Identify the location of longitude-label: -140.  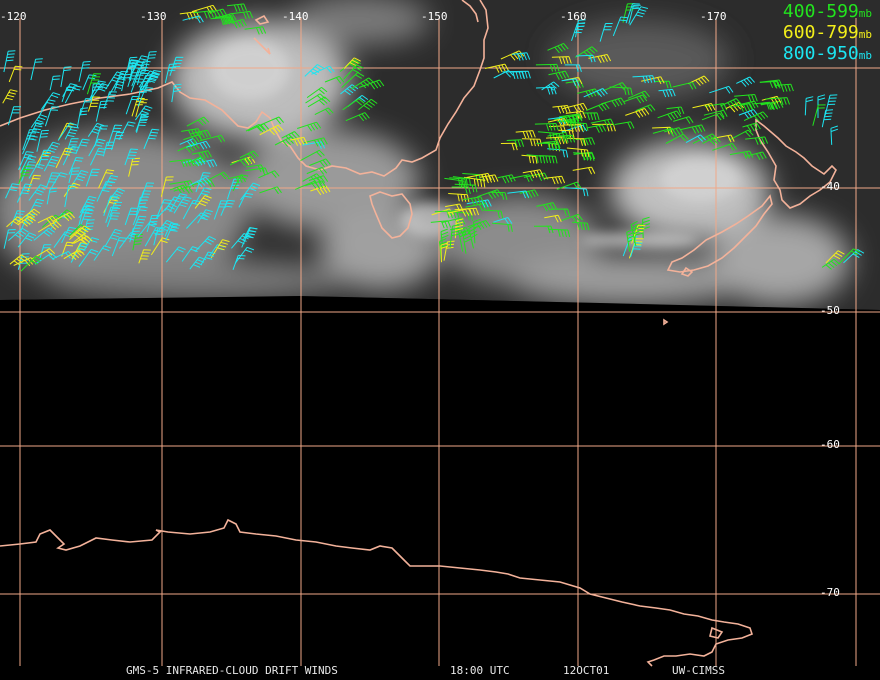
(295, 16).